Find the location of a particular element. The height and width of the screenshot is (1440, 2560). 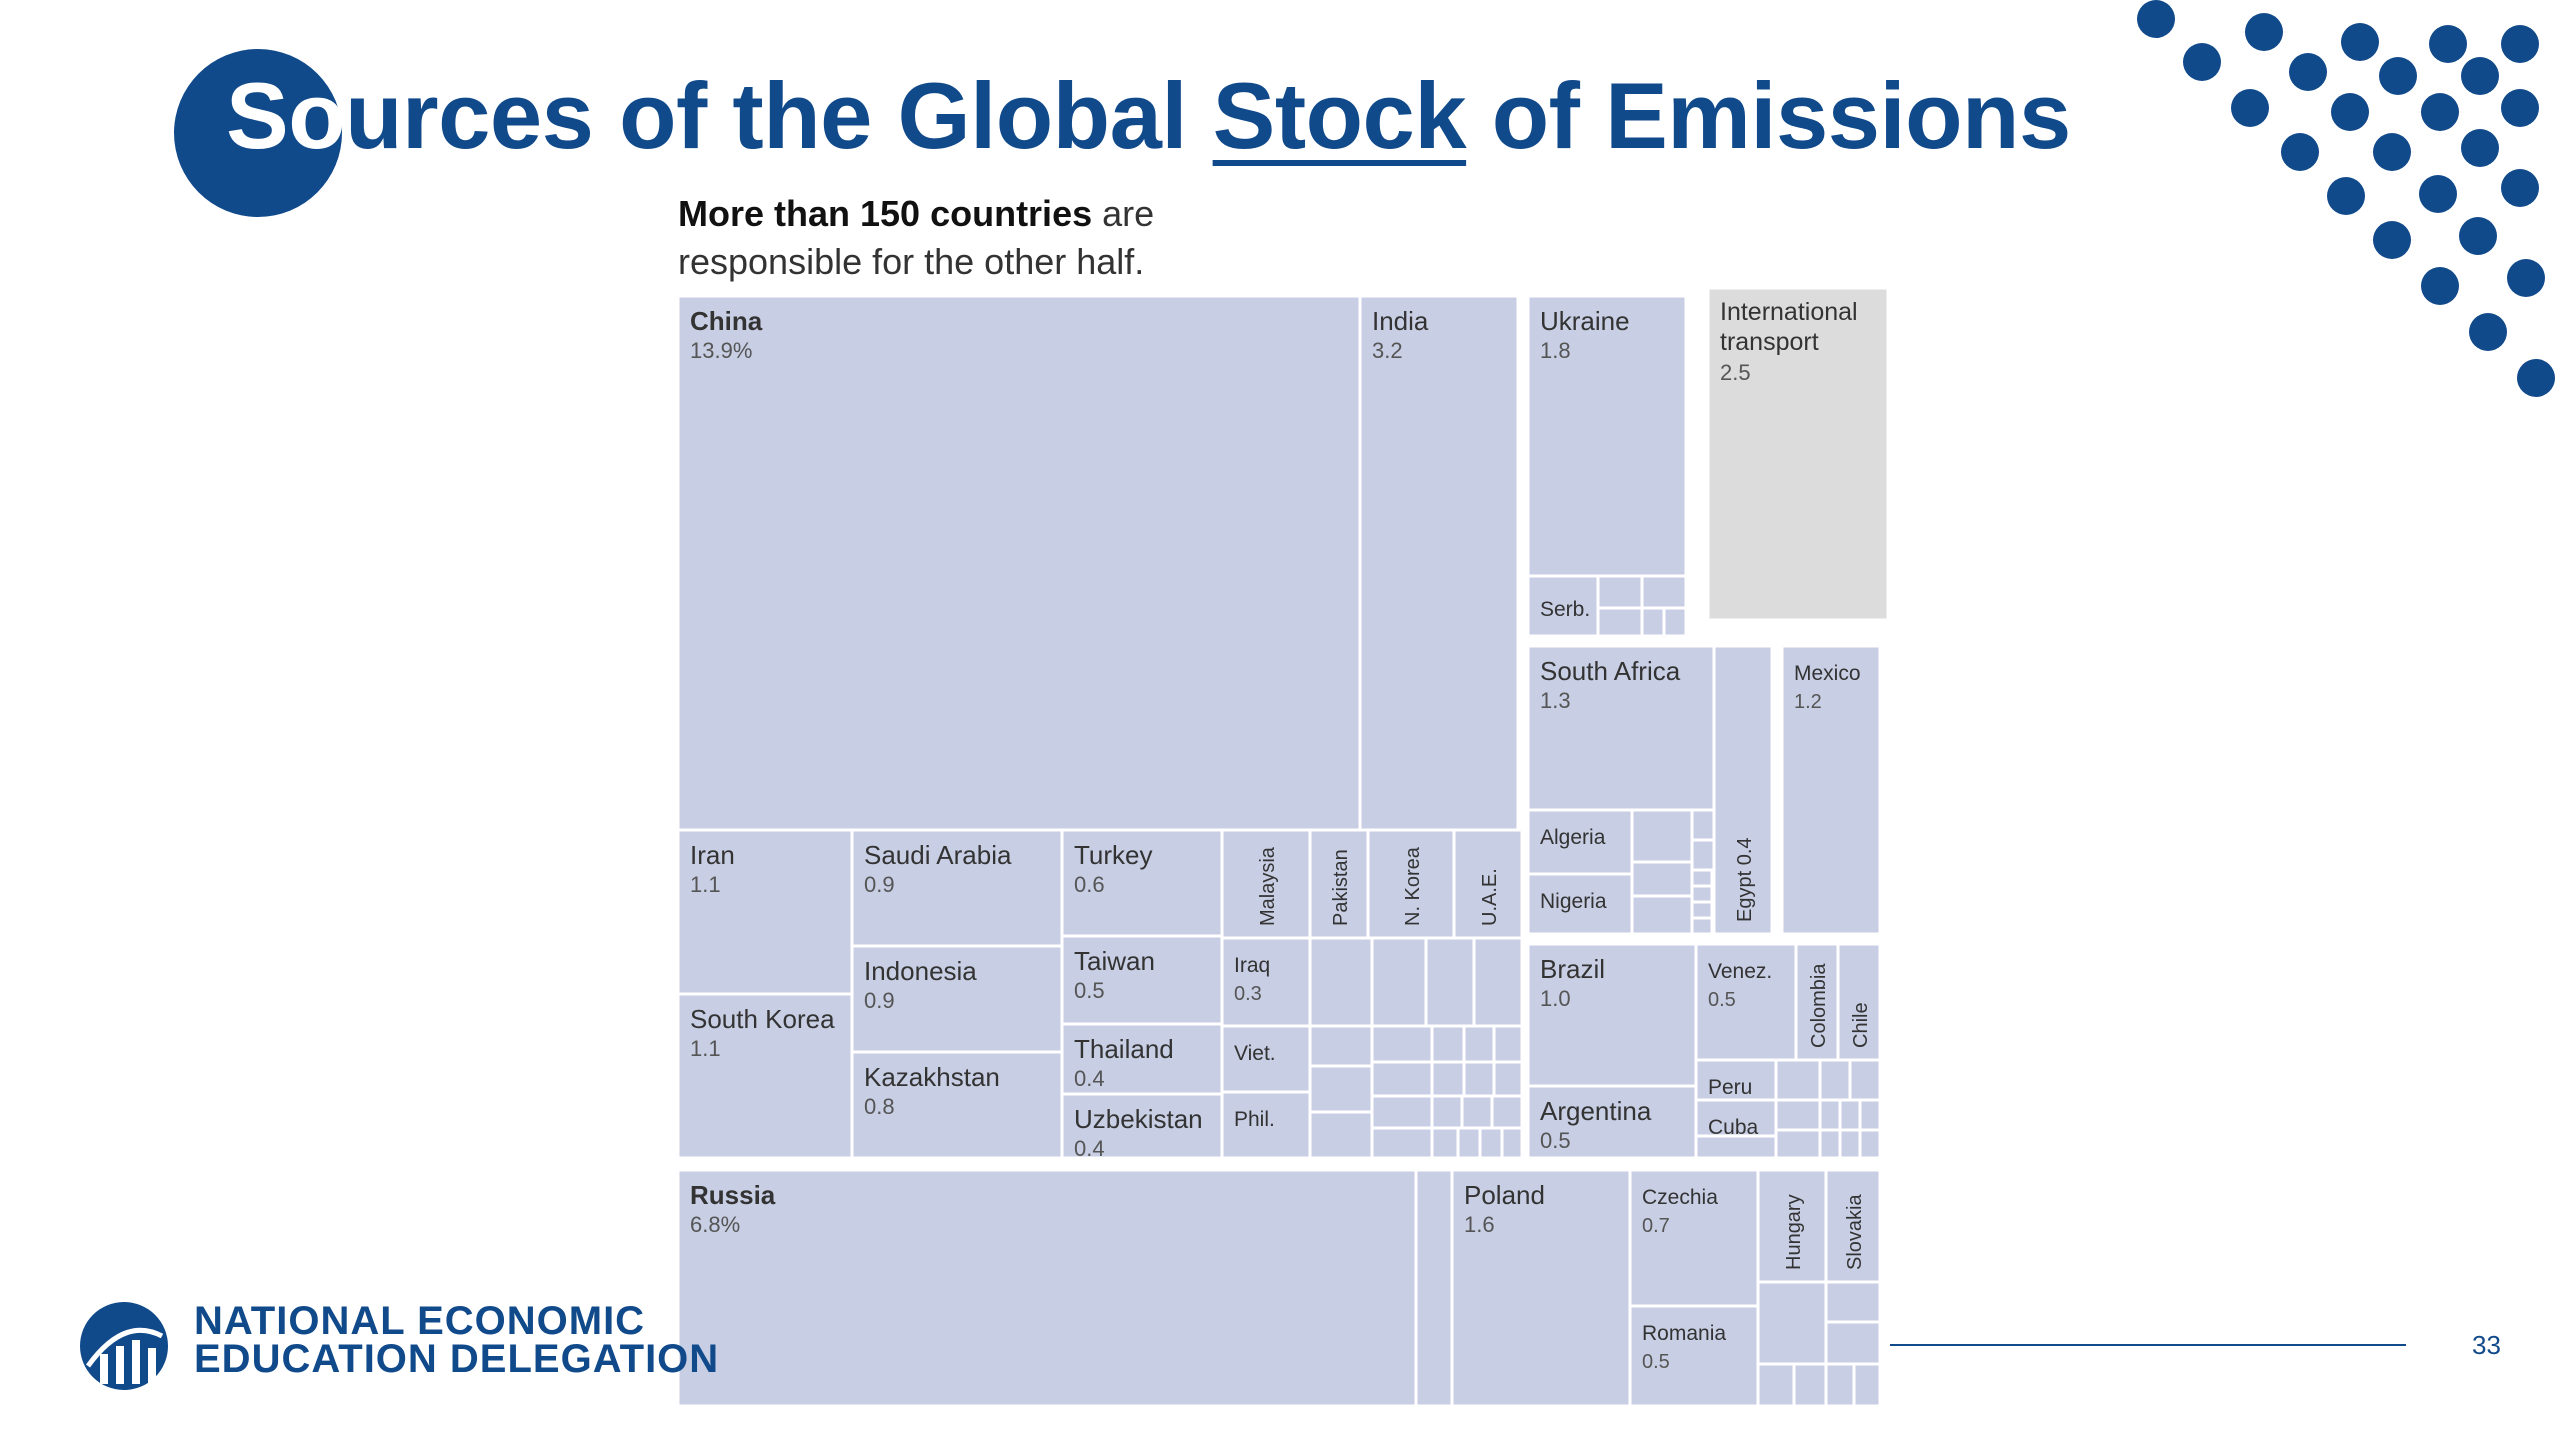

treemap-label-south-korea: South Korea is located at coordinates (762, 1019).